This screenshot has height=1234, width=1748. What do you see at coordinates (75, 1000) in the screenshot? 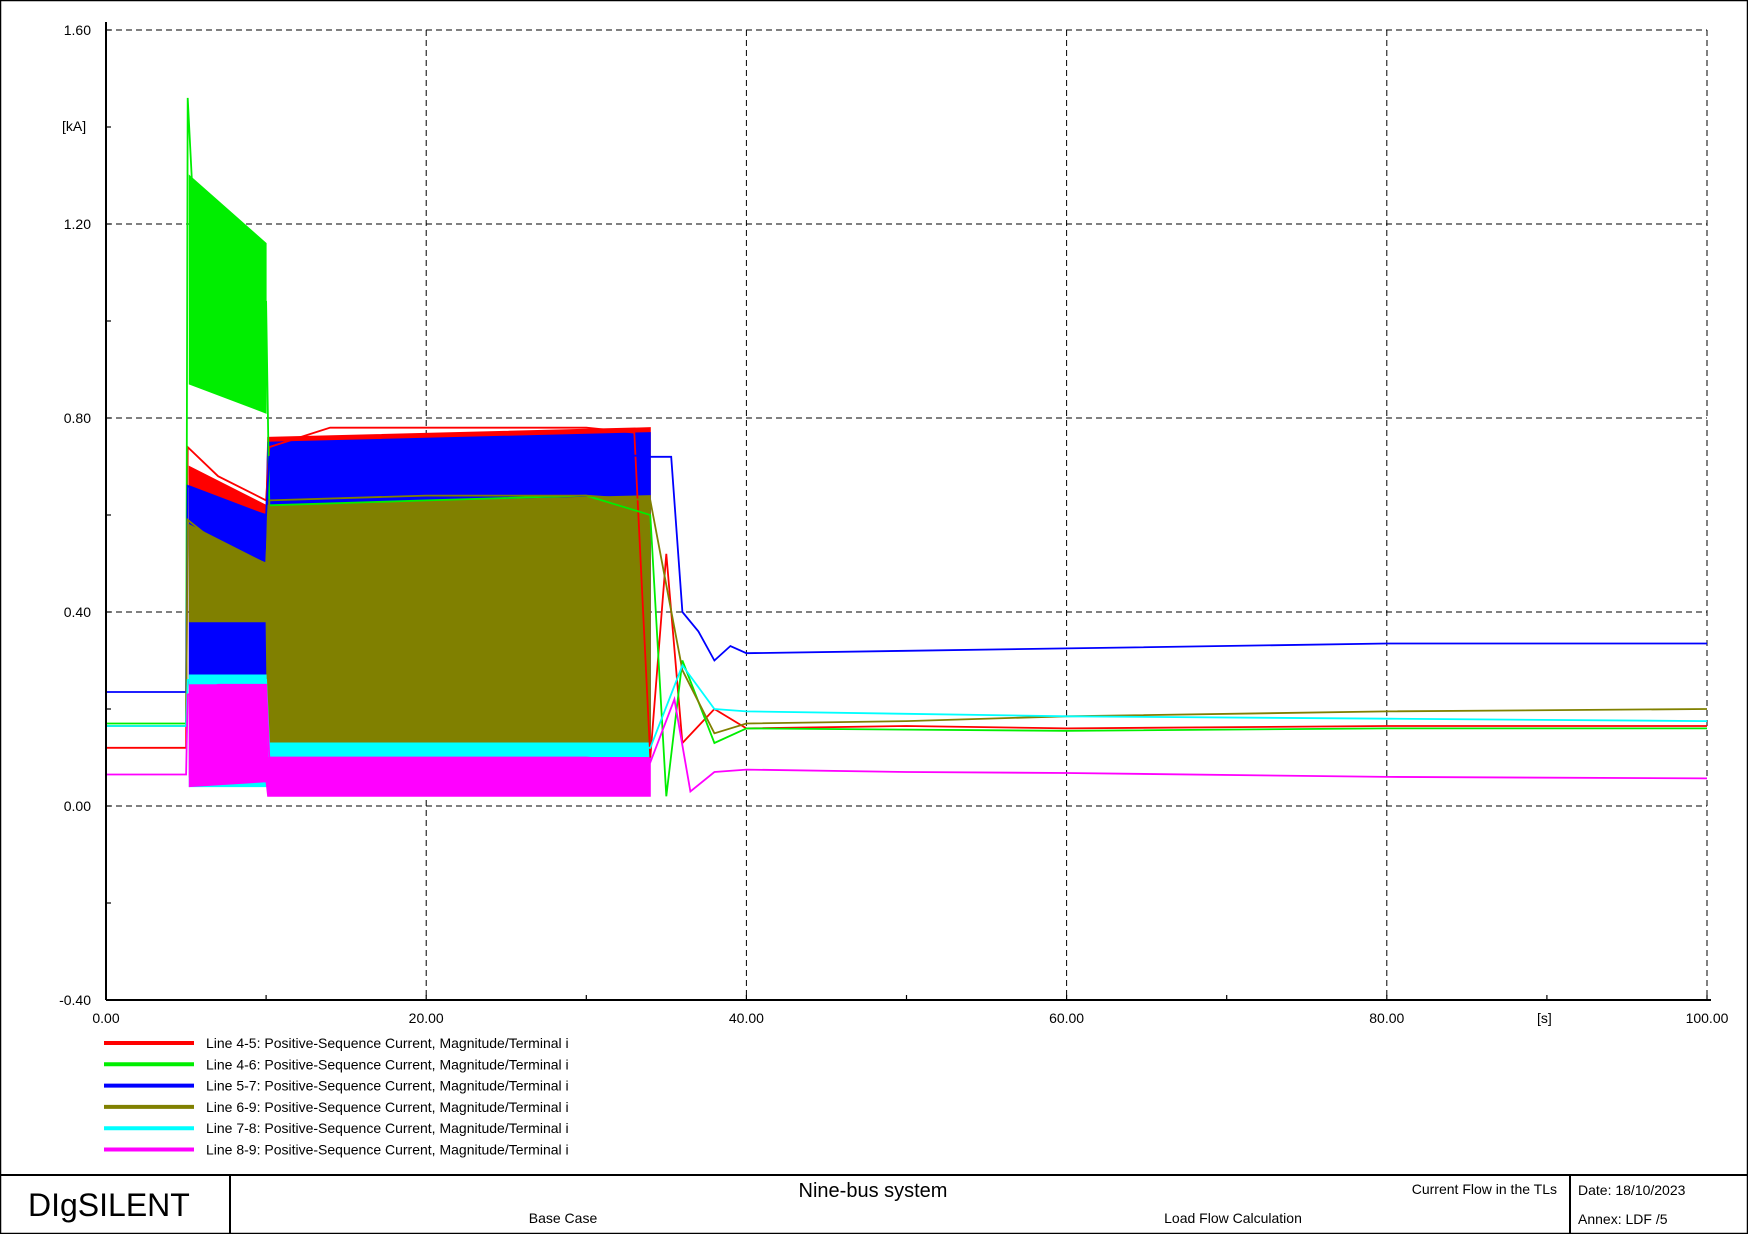
I see `y-tick-label: -0.40` at bounding box center [75, 1000].